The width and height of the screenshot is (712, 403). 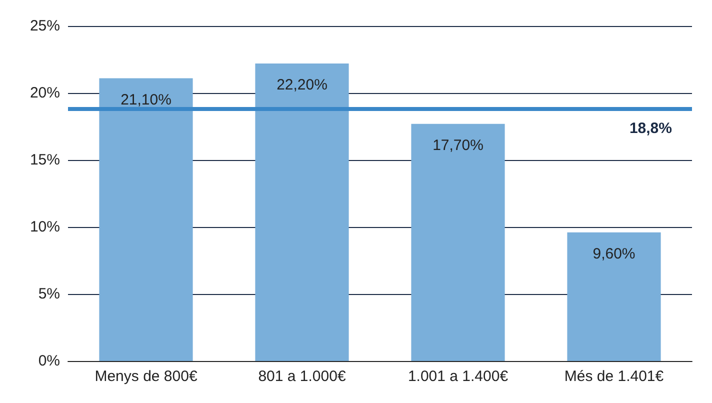 What do you see at coordinates (458, 145) in the screenshot?
I see `data-label: 17,70%` at bounding box center [458, 145].